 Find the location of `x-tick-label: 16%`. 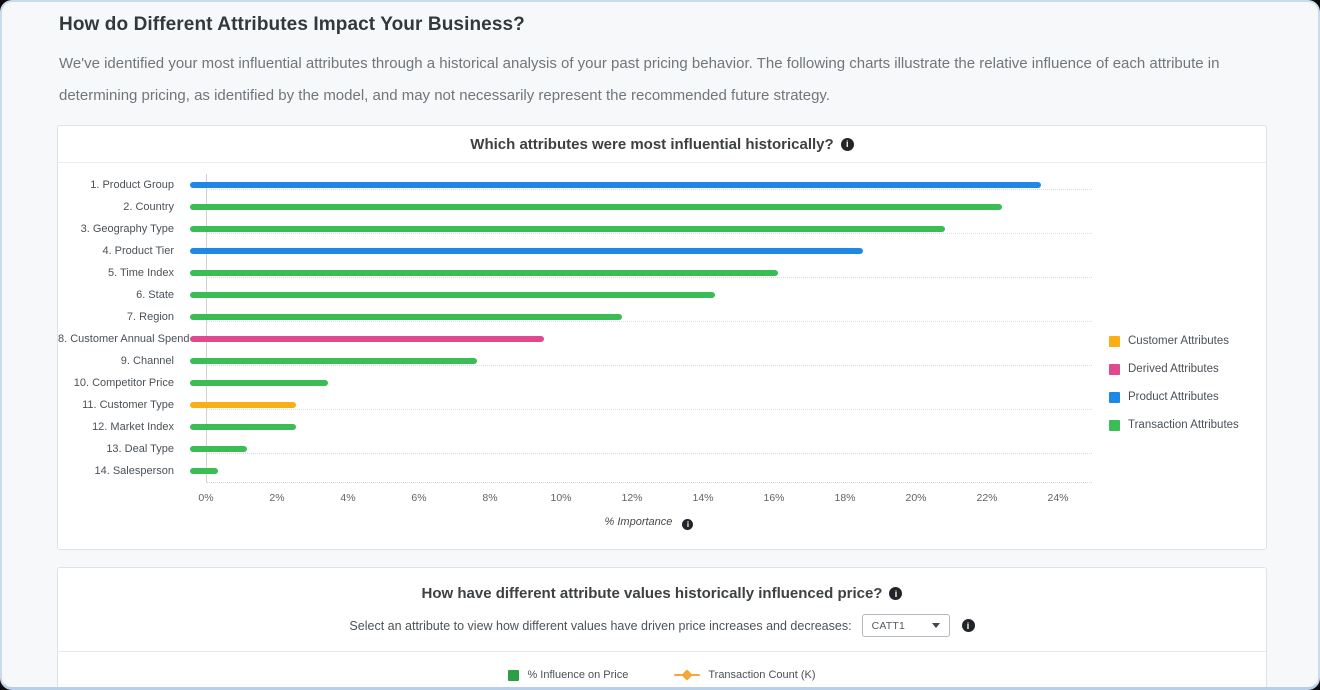

x-tick-label: 16% is located at coordinates (774, 498).